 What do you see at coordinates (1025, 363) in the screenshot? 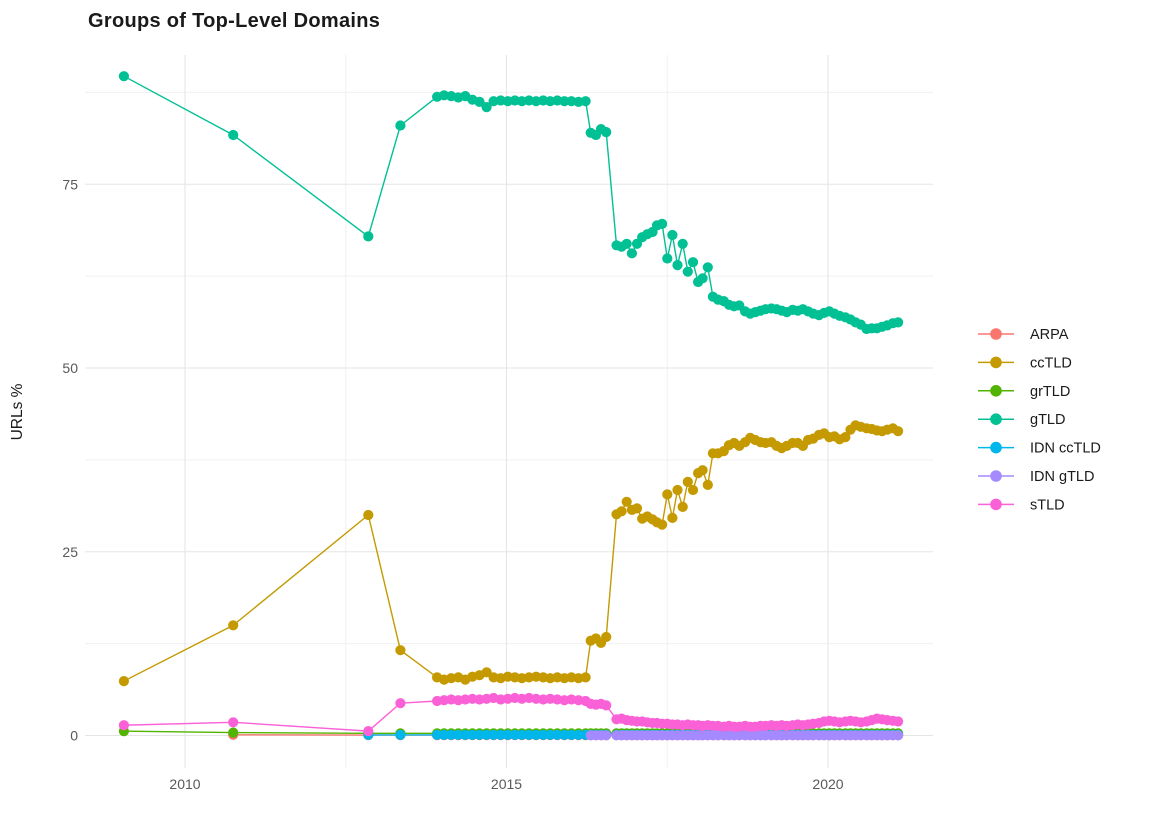
I see `legend-item-cctld: ccTLD` at bounding box center [1025, 363].